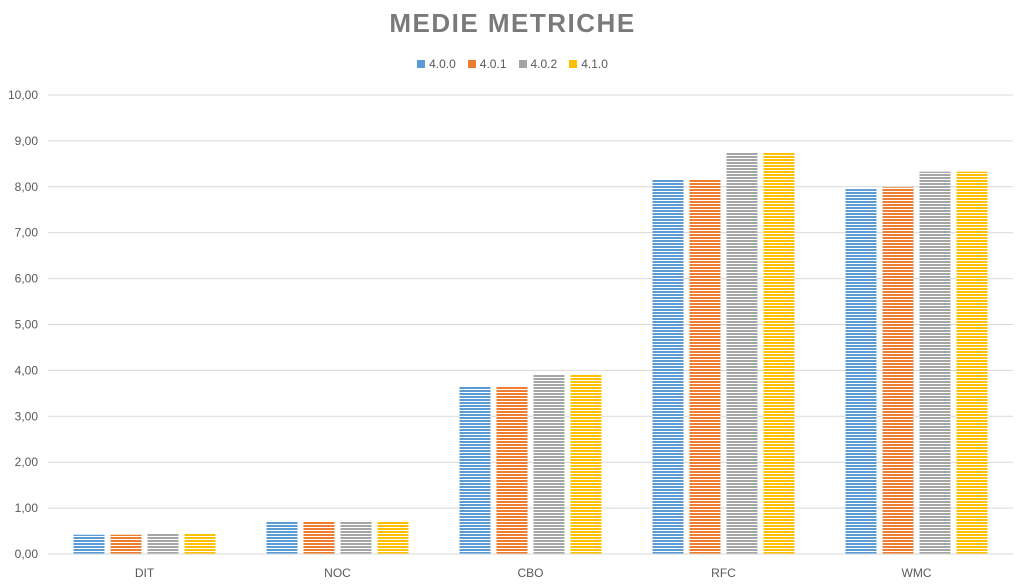 The width and height of the screenshot is (1025, 587). I want to click on y-tick-label: 5,00, so click(27, 325).